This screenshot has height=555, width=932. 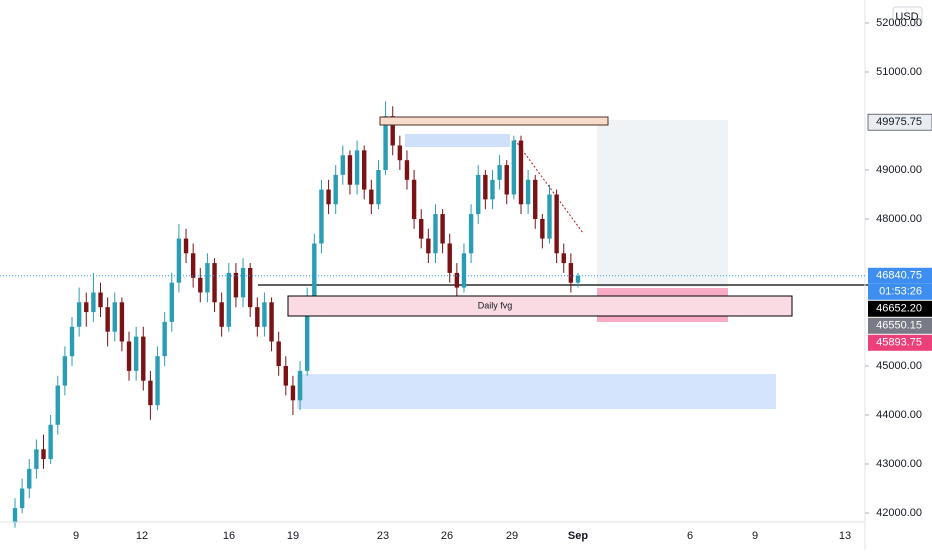 I want to click on y-tick-label: 52000.00, so click(x=899, y=23).